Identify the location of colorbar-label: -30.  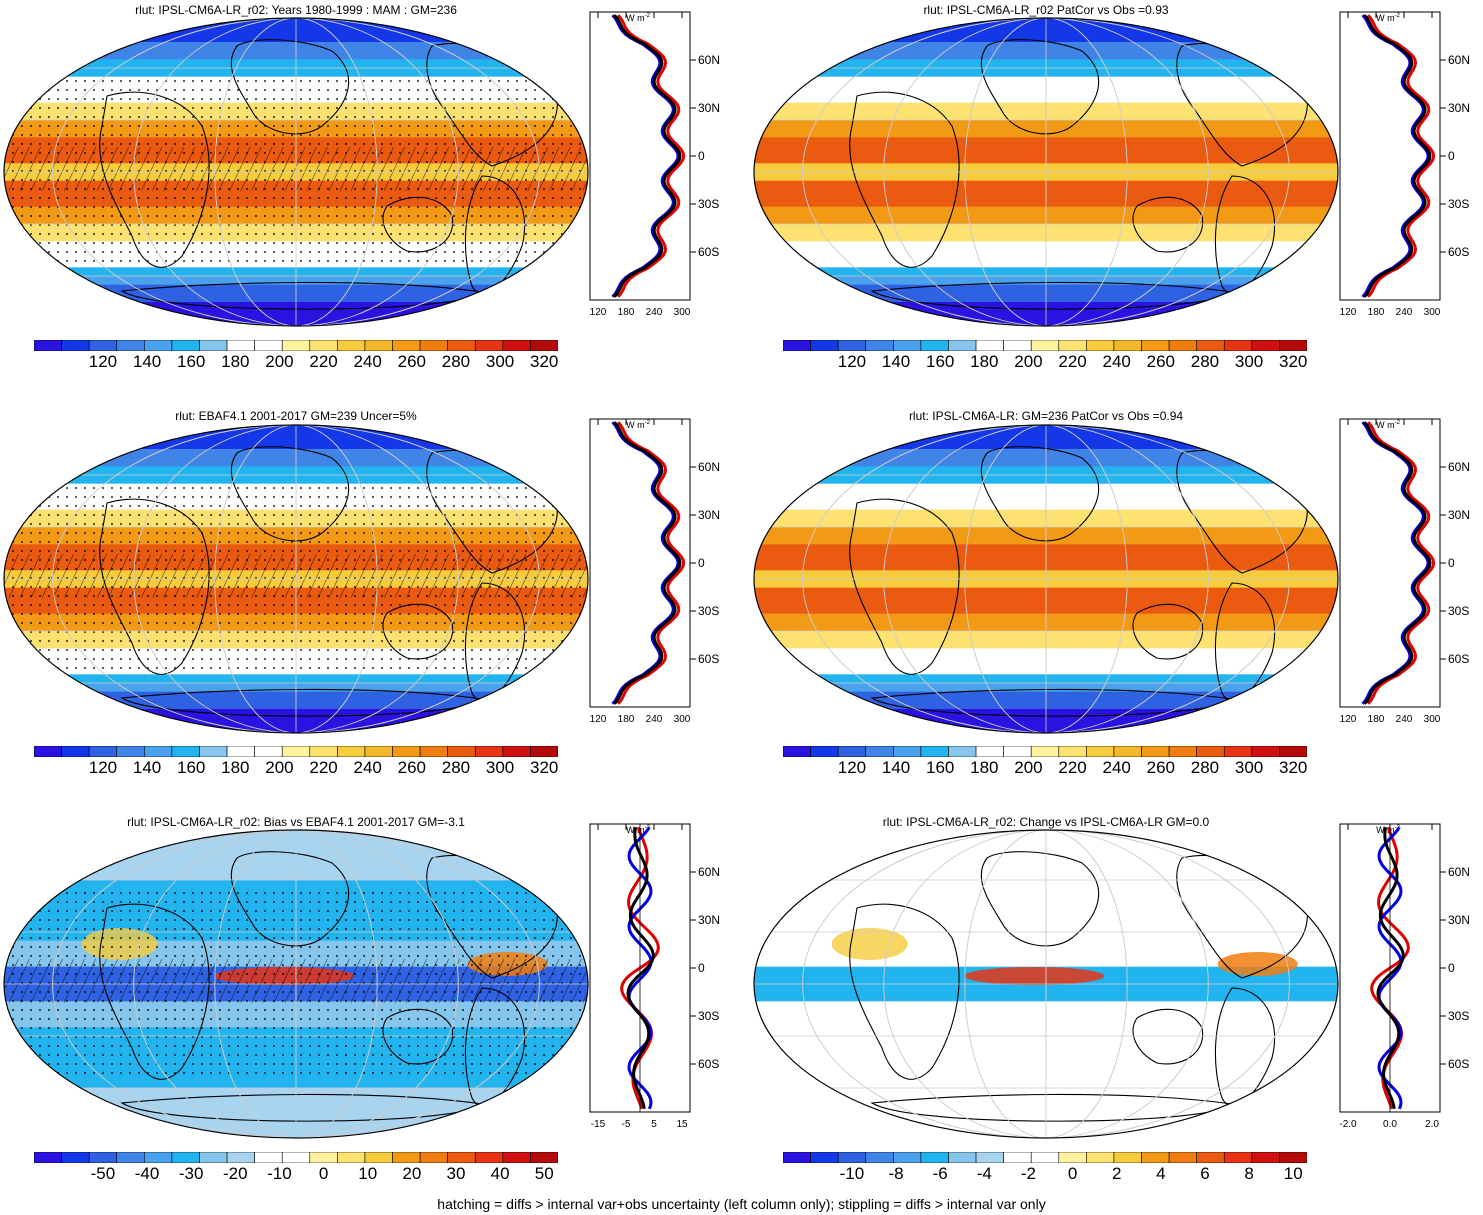
(191, 1173).